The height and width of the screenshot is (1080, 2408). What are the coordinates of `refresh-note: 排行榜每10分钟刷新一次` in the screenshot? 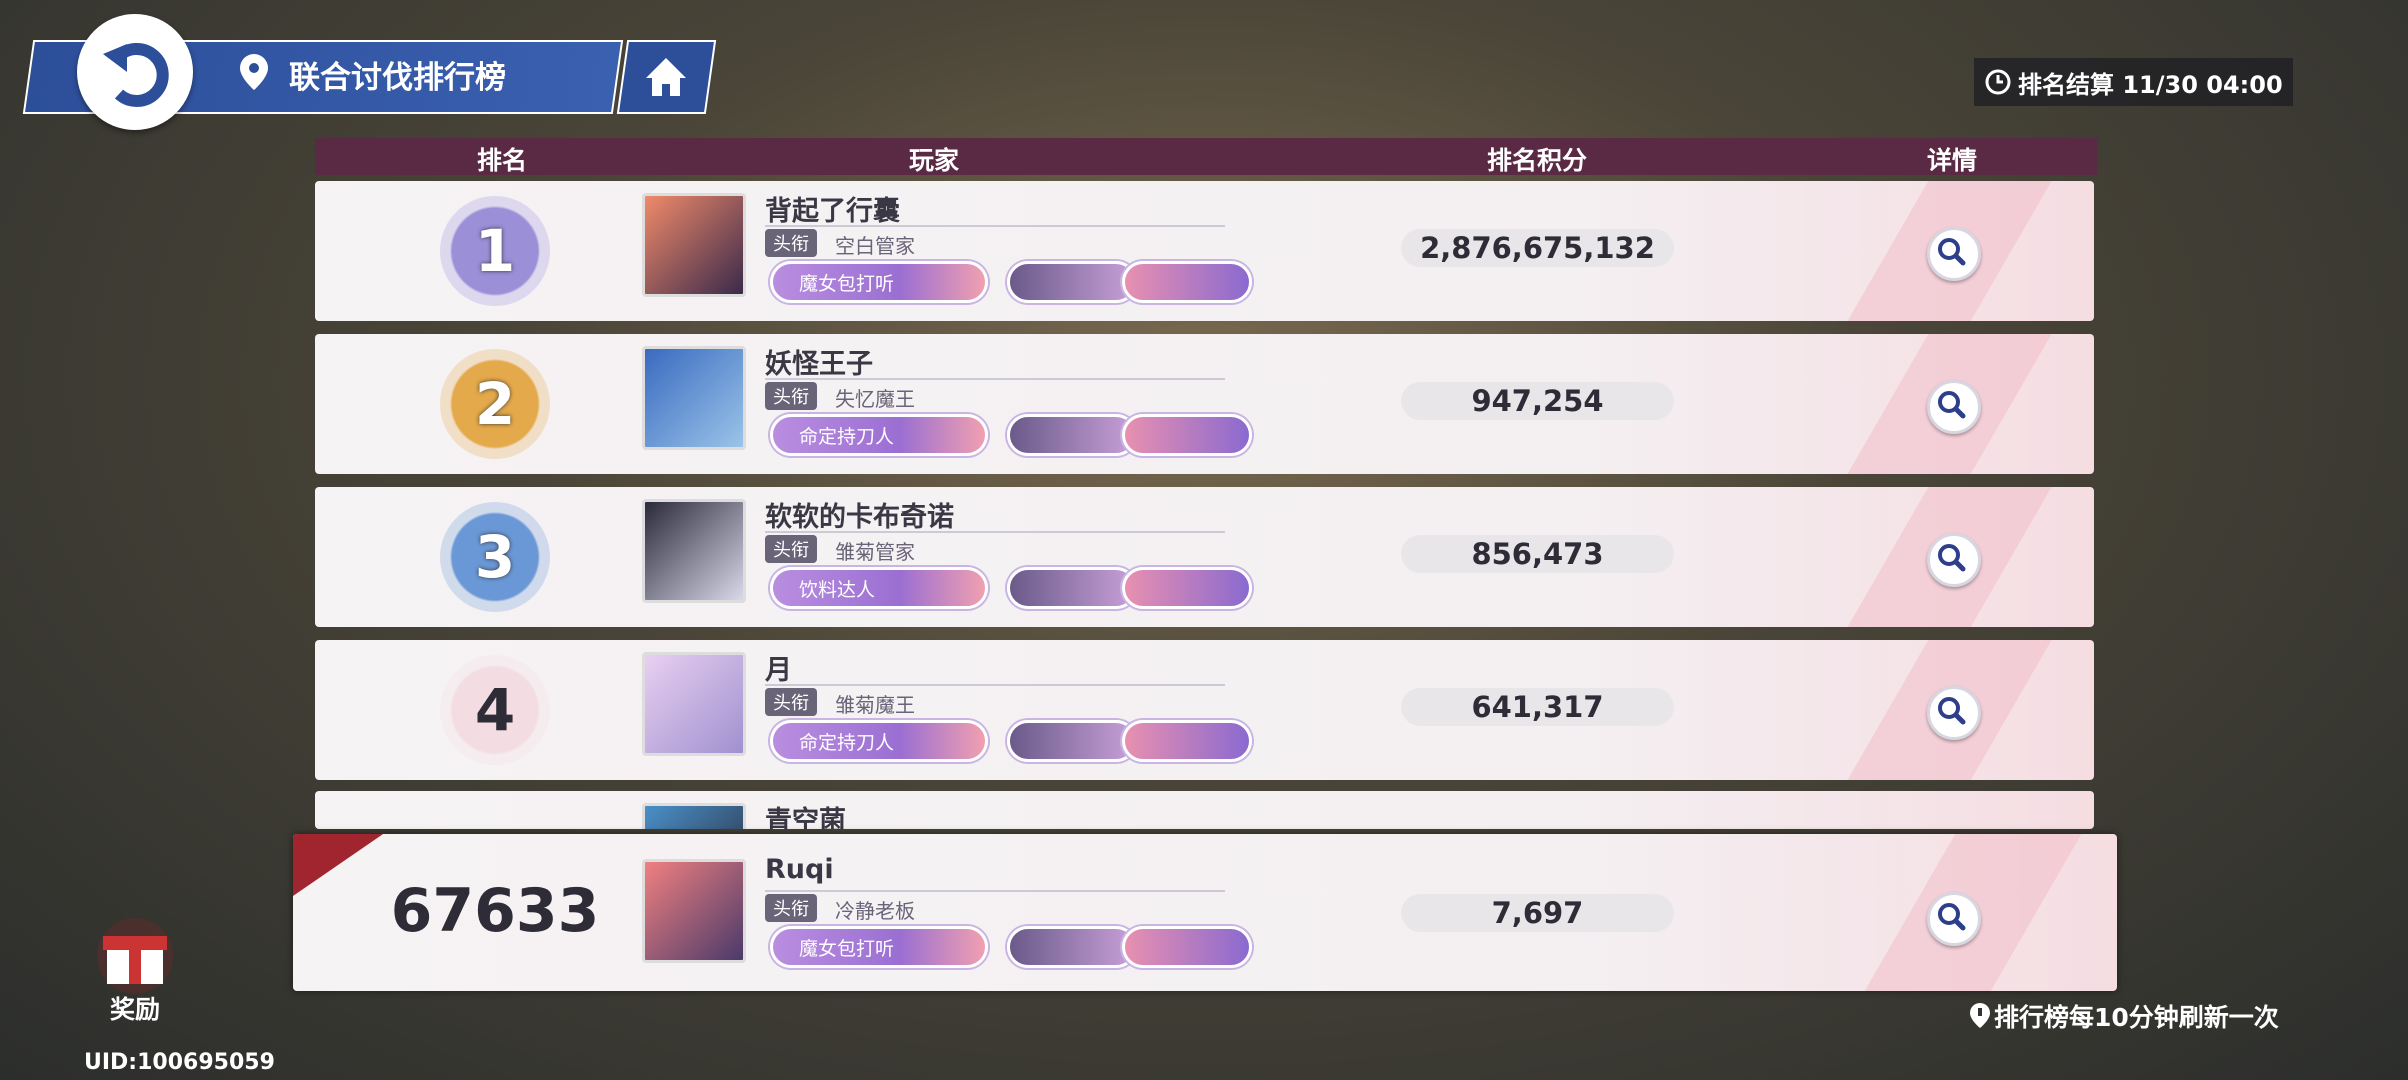 It's located at (2122, 1016).